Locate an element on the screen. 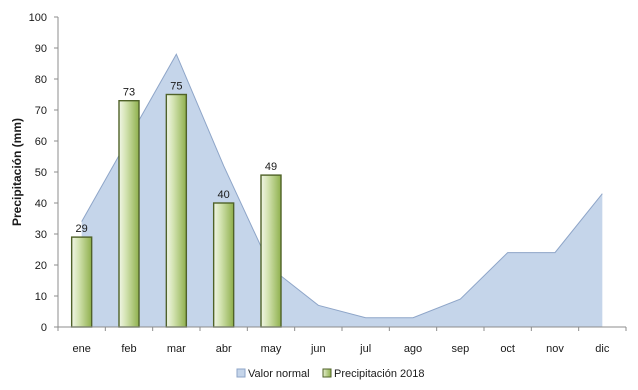 The width and height of the screenshot is (638, 390). legend: Valor normal Precipitación 2018 is located at coordinates (330, 374).